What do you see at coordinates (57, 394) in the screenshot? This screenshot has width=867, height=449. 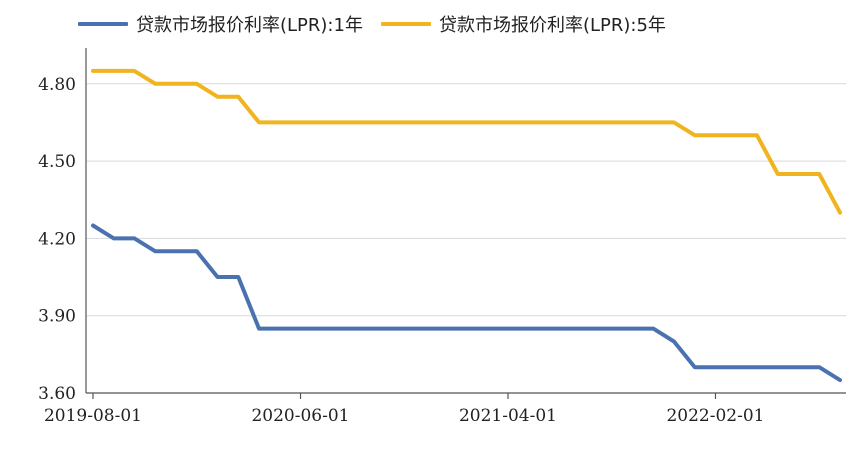 I see `y-tick-label: 3.60` at bounding box center [57, 394].